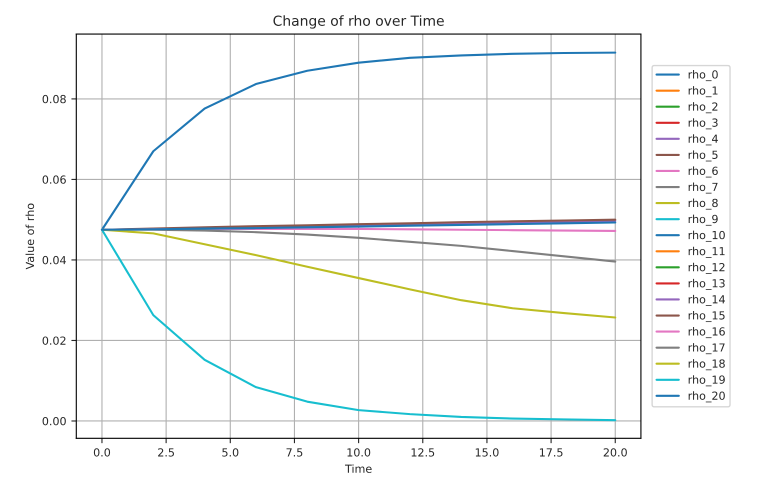  Describe the element at coordinates (706, 380) in the screenshot. I see `legend-label: rho_19` at that location.